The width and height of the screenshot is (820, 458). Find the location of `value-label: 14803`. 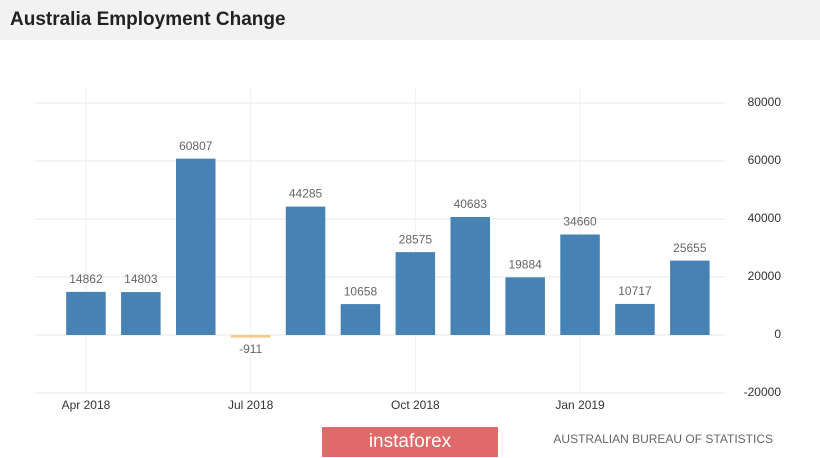

value-label: 14803 is located at coordinates (141, 279).